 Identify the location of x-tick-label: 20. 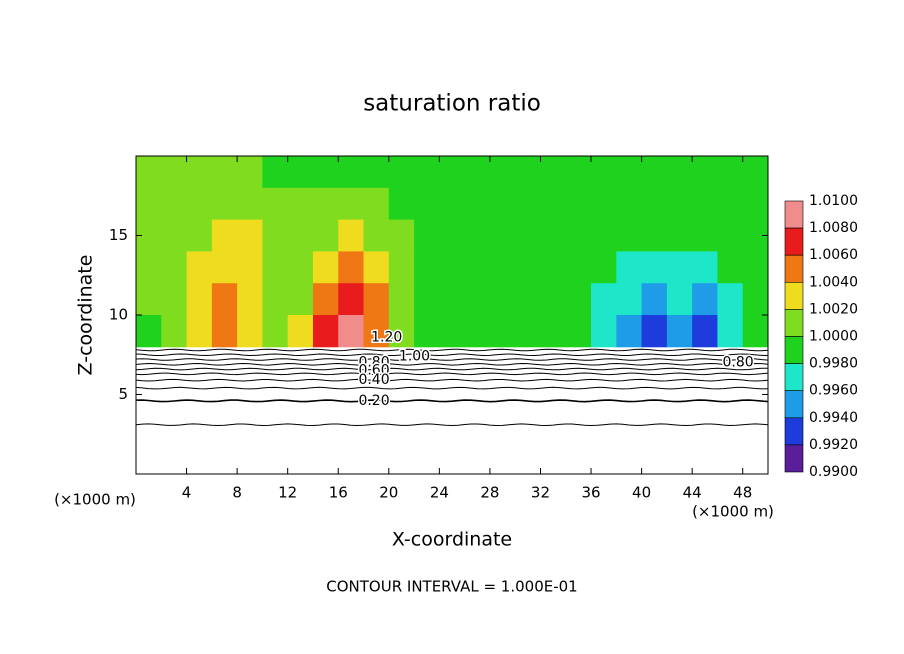
(388, 493).